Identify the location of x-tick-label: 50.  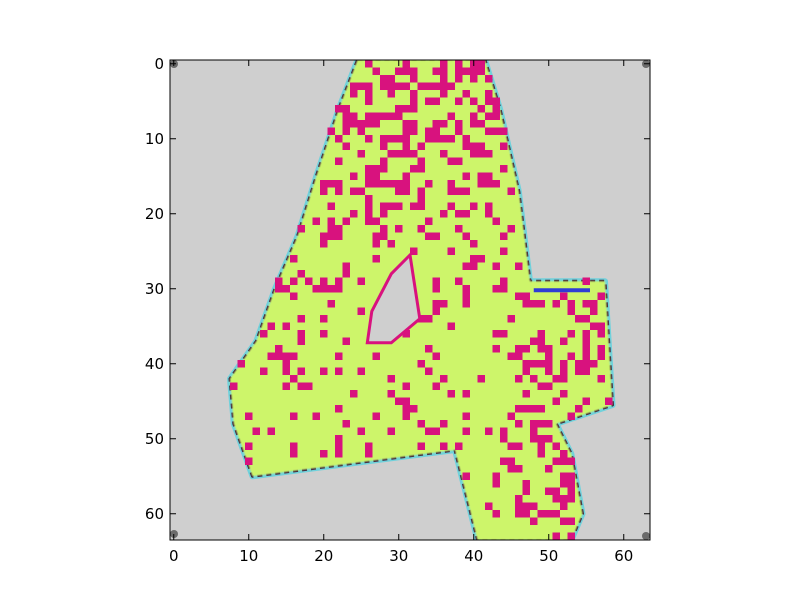
(548, 556).